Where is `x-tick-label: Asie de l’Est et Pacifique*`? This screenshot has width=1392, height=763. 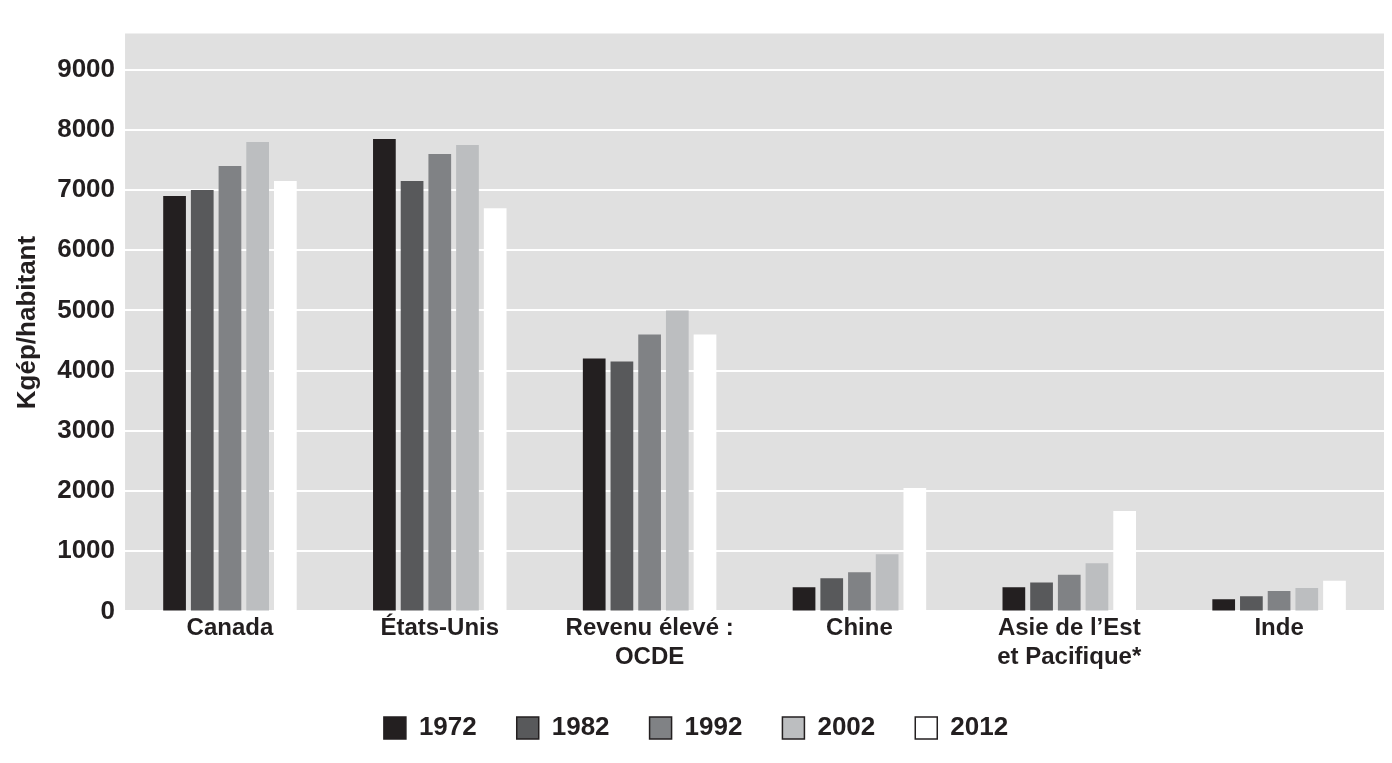 x-tick-label: Asie de l’Est et Pacifique* is located at coordinates (1069, 641).